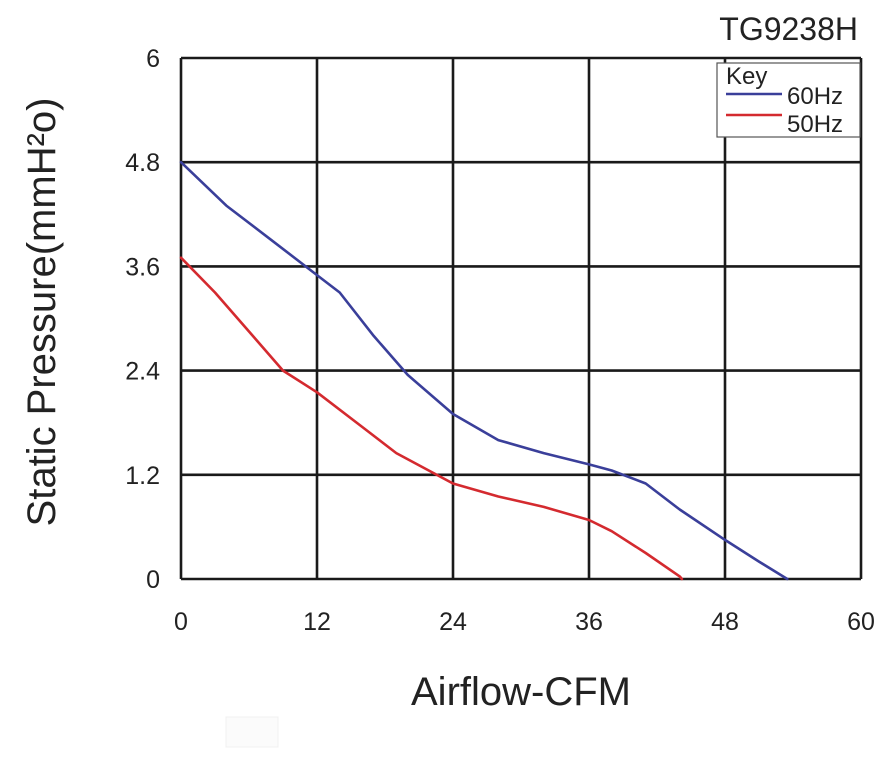 This screenshot has width=892, height=759. What do you see at coordinates (142, 476) in the screenshot?
I see `y-tick-label: 1.2` at bounding box center [142, 476].